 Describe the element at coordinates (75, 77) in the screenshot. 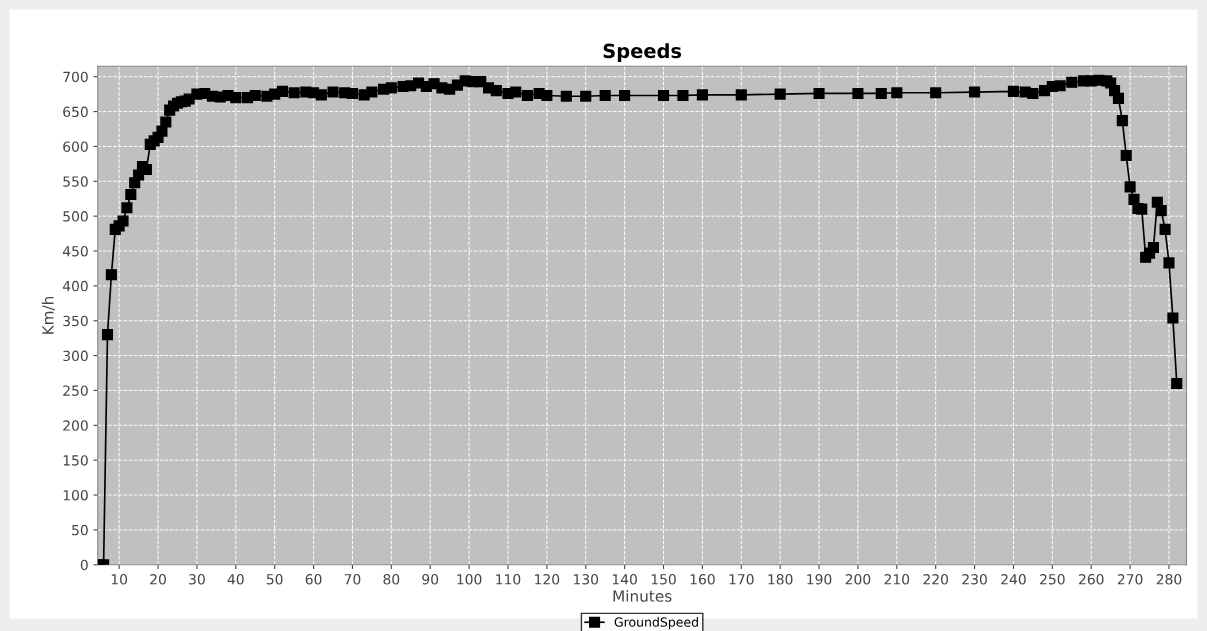

I see `y-tick-label: 700` at that location.